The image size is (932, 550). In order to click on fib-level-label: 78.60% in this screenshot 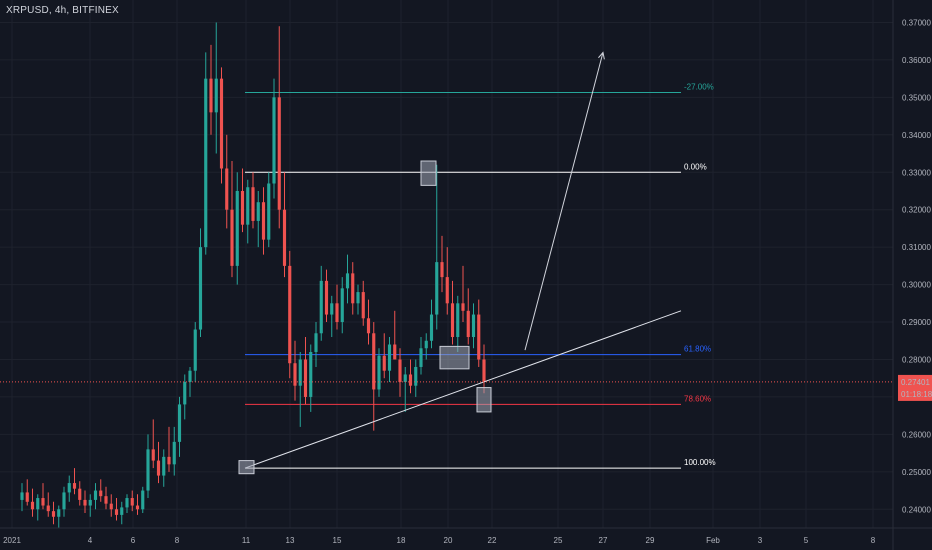, I will do `click(697, 398)`.